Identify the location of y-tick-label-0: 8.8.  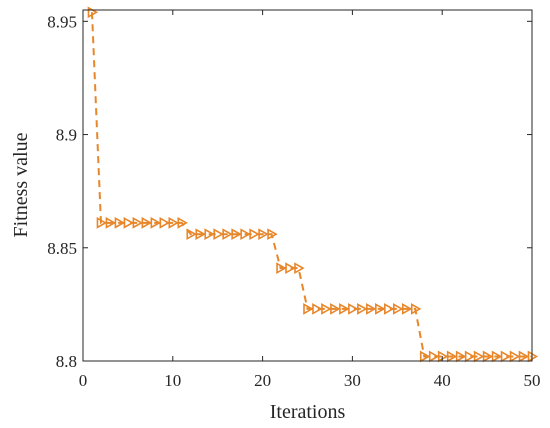
(66, 361).